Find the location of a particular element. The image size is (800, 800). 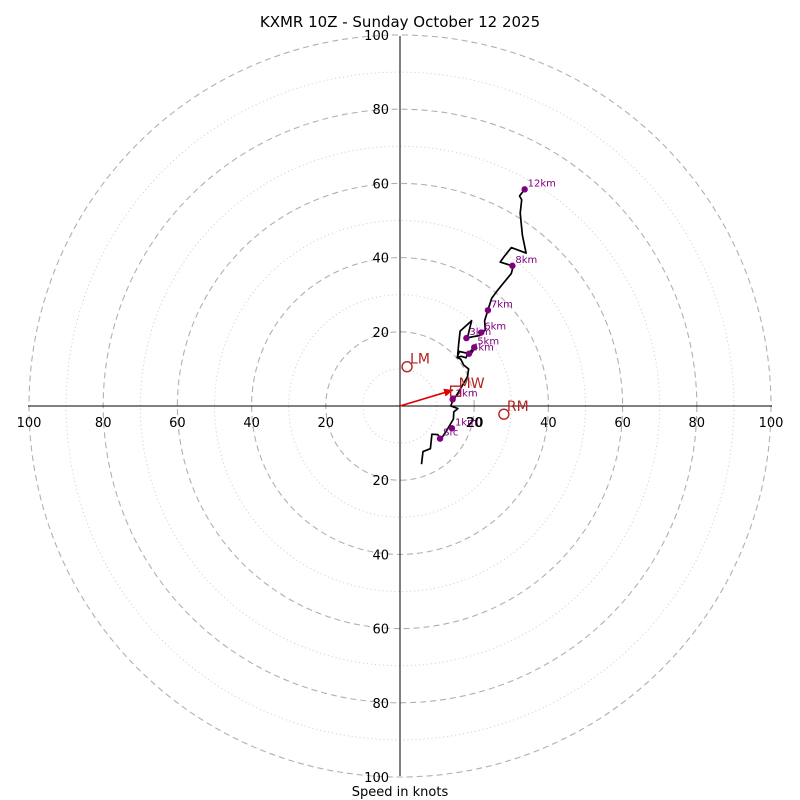

lm-marker is located at coordinates (407, 366).